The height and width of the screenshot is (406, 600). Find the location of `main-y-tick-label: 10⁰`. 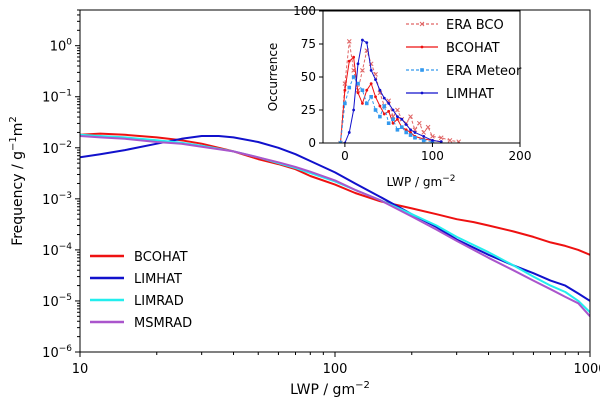

main-y-tick-label: 10⁰ is located at coordinates (61, 46).